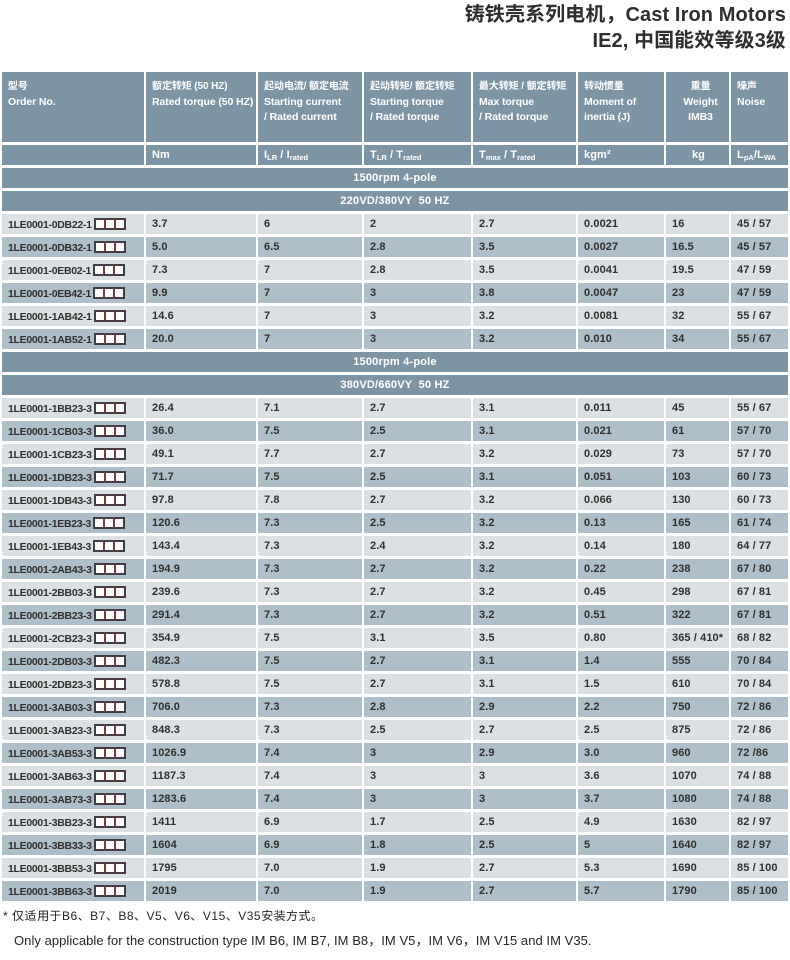 The height and width of the screenshot is (960, 790). Describe the element at coordinates (697, 247) in the screenshot. I see `data-cell: 16.5` at that location.